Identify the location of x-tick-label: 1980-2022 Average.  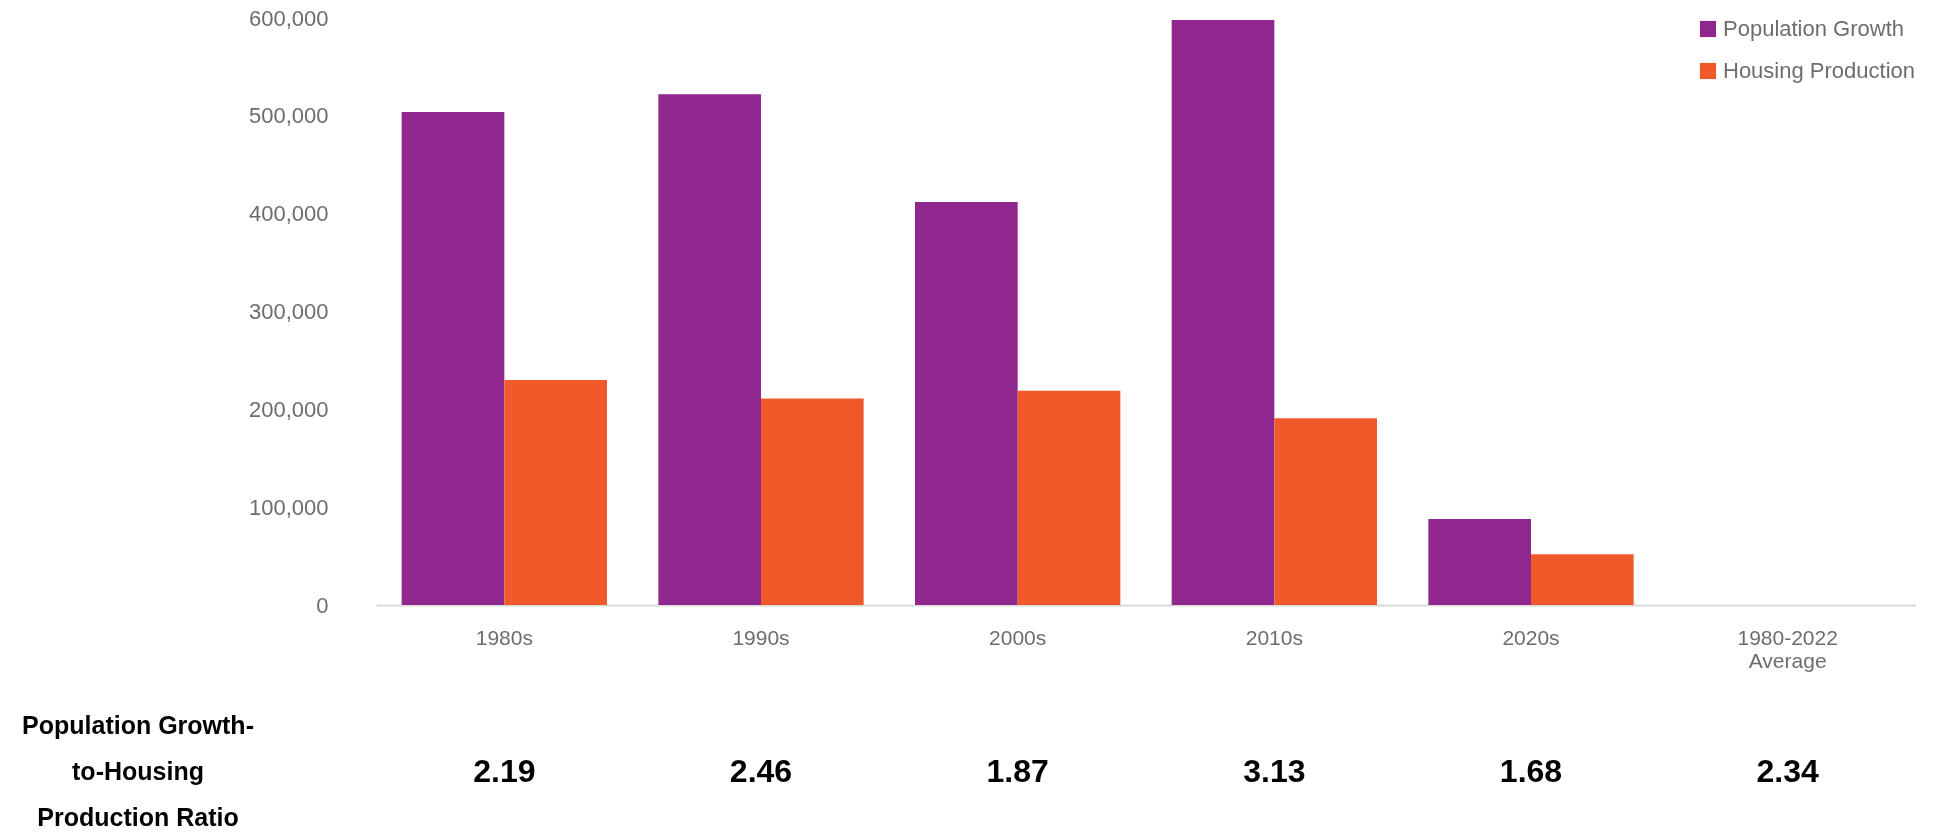
(1787, 648).